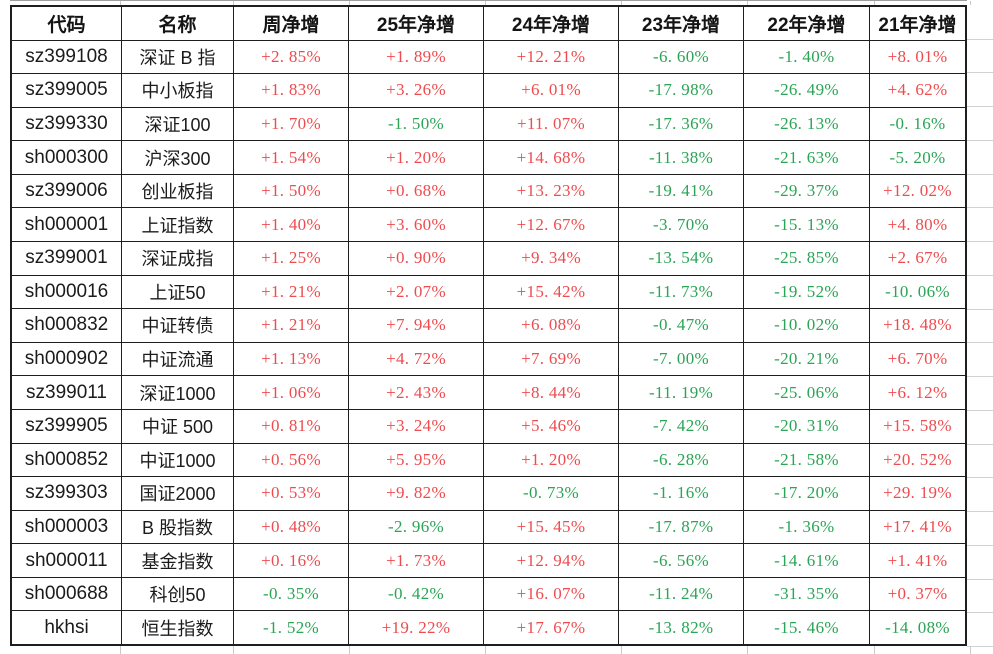 The image size is (993, 654). I want to click on value-cell: -17. 20%, so click(807, 493).